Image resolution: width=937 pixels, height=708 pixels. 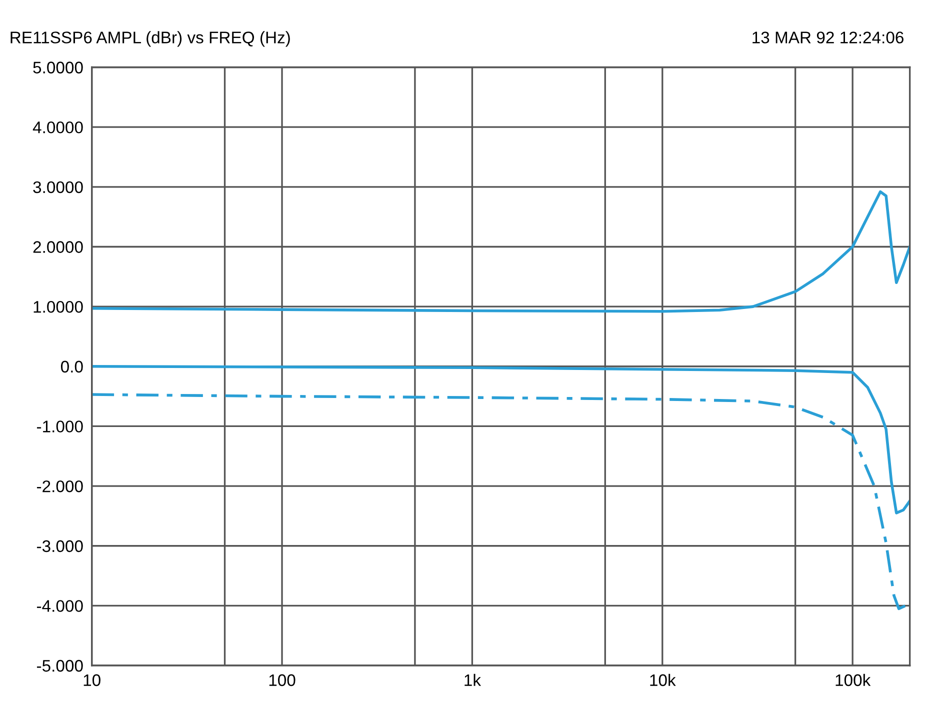 What do you see at coordinates (828, 38) in the screenshot?
I see `text: 13 MAR 92 12:24:06` at bounding box center [828, 38].